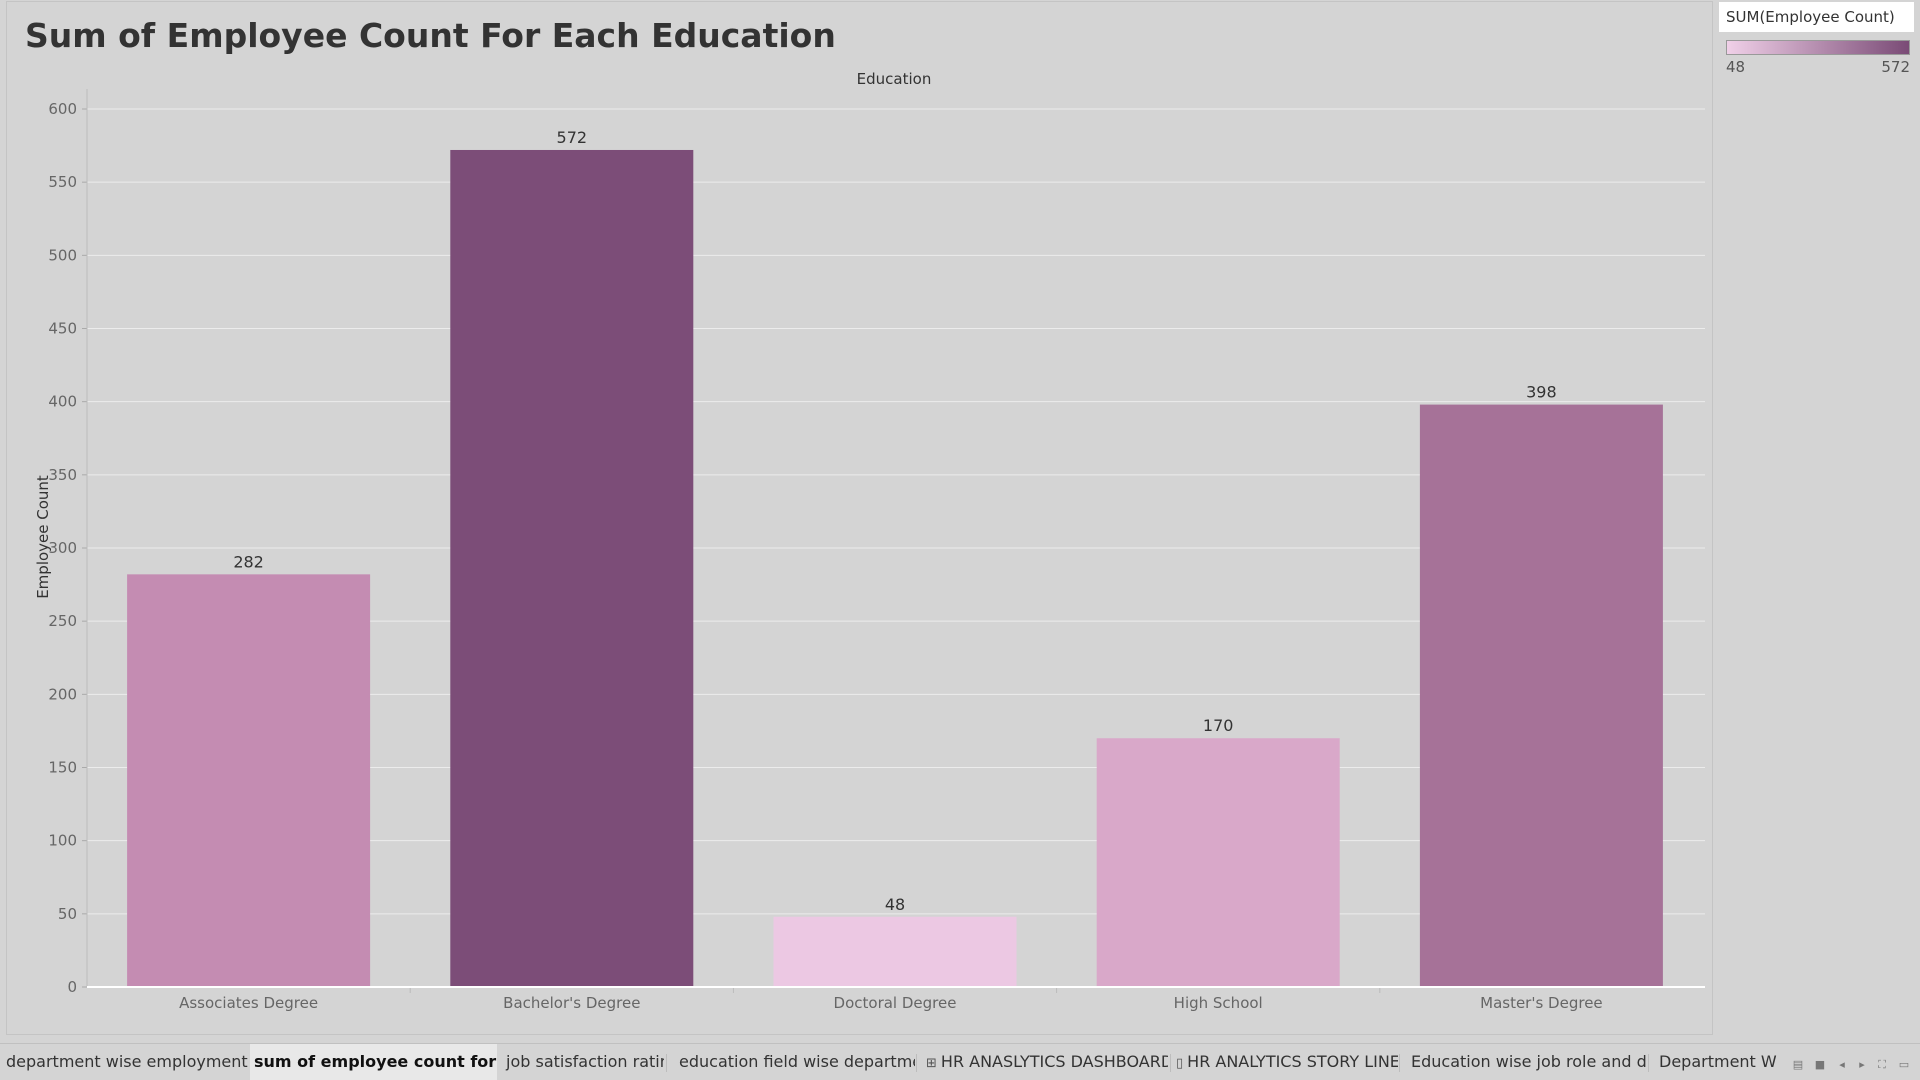 Image resolution: width=1920 pixels, height=1080 pixels. Describe the element at coordinates (571, 1003) in the screenshot. I see `x-tick-label: Bachelor's Degree` at that location.